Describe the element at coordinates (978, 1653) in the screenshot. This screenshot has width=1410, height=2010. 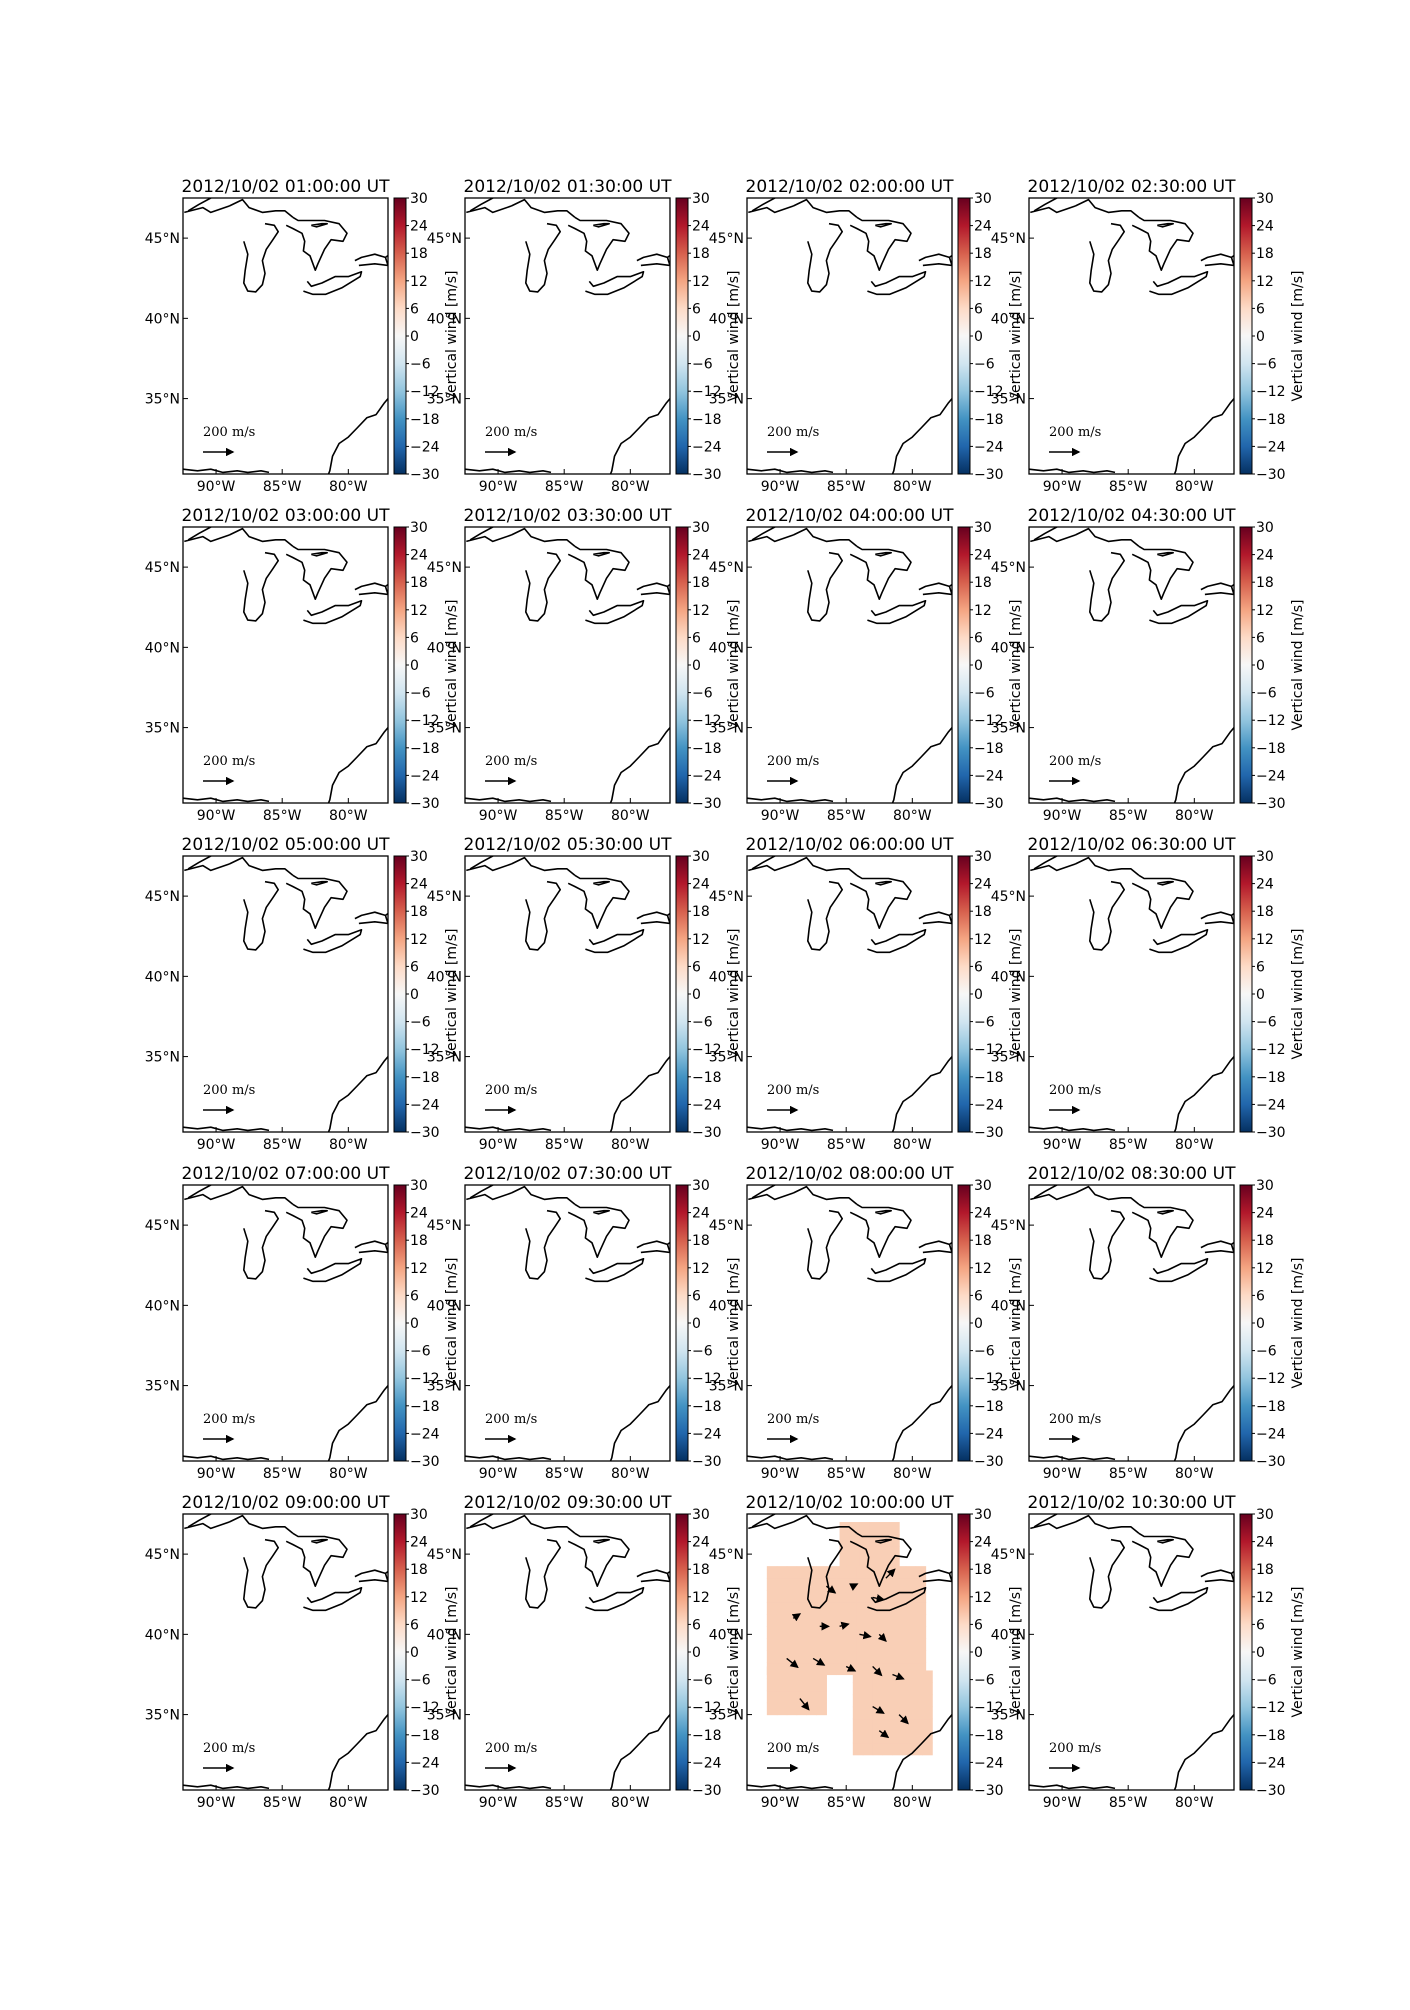
I see `colorbar-tick-label: 0` at that location.